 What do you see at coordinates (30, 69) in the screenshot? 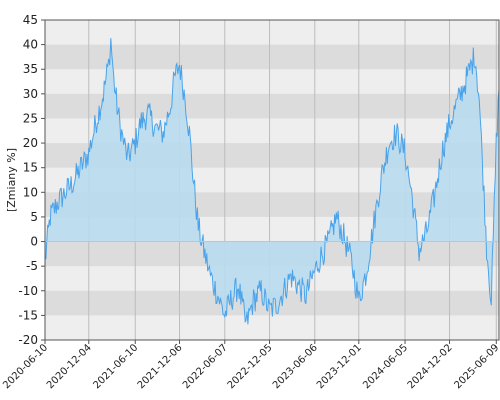
I see `y-tick-label: 35` at bounding box center [30, 69].